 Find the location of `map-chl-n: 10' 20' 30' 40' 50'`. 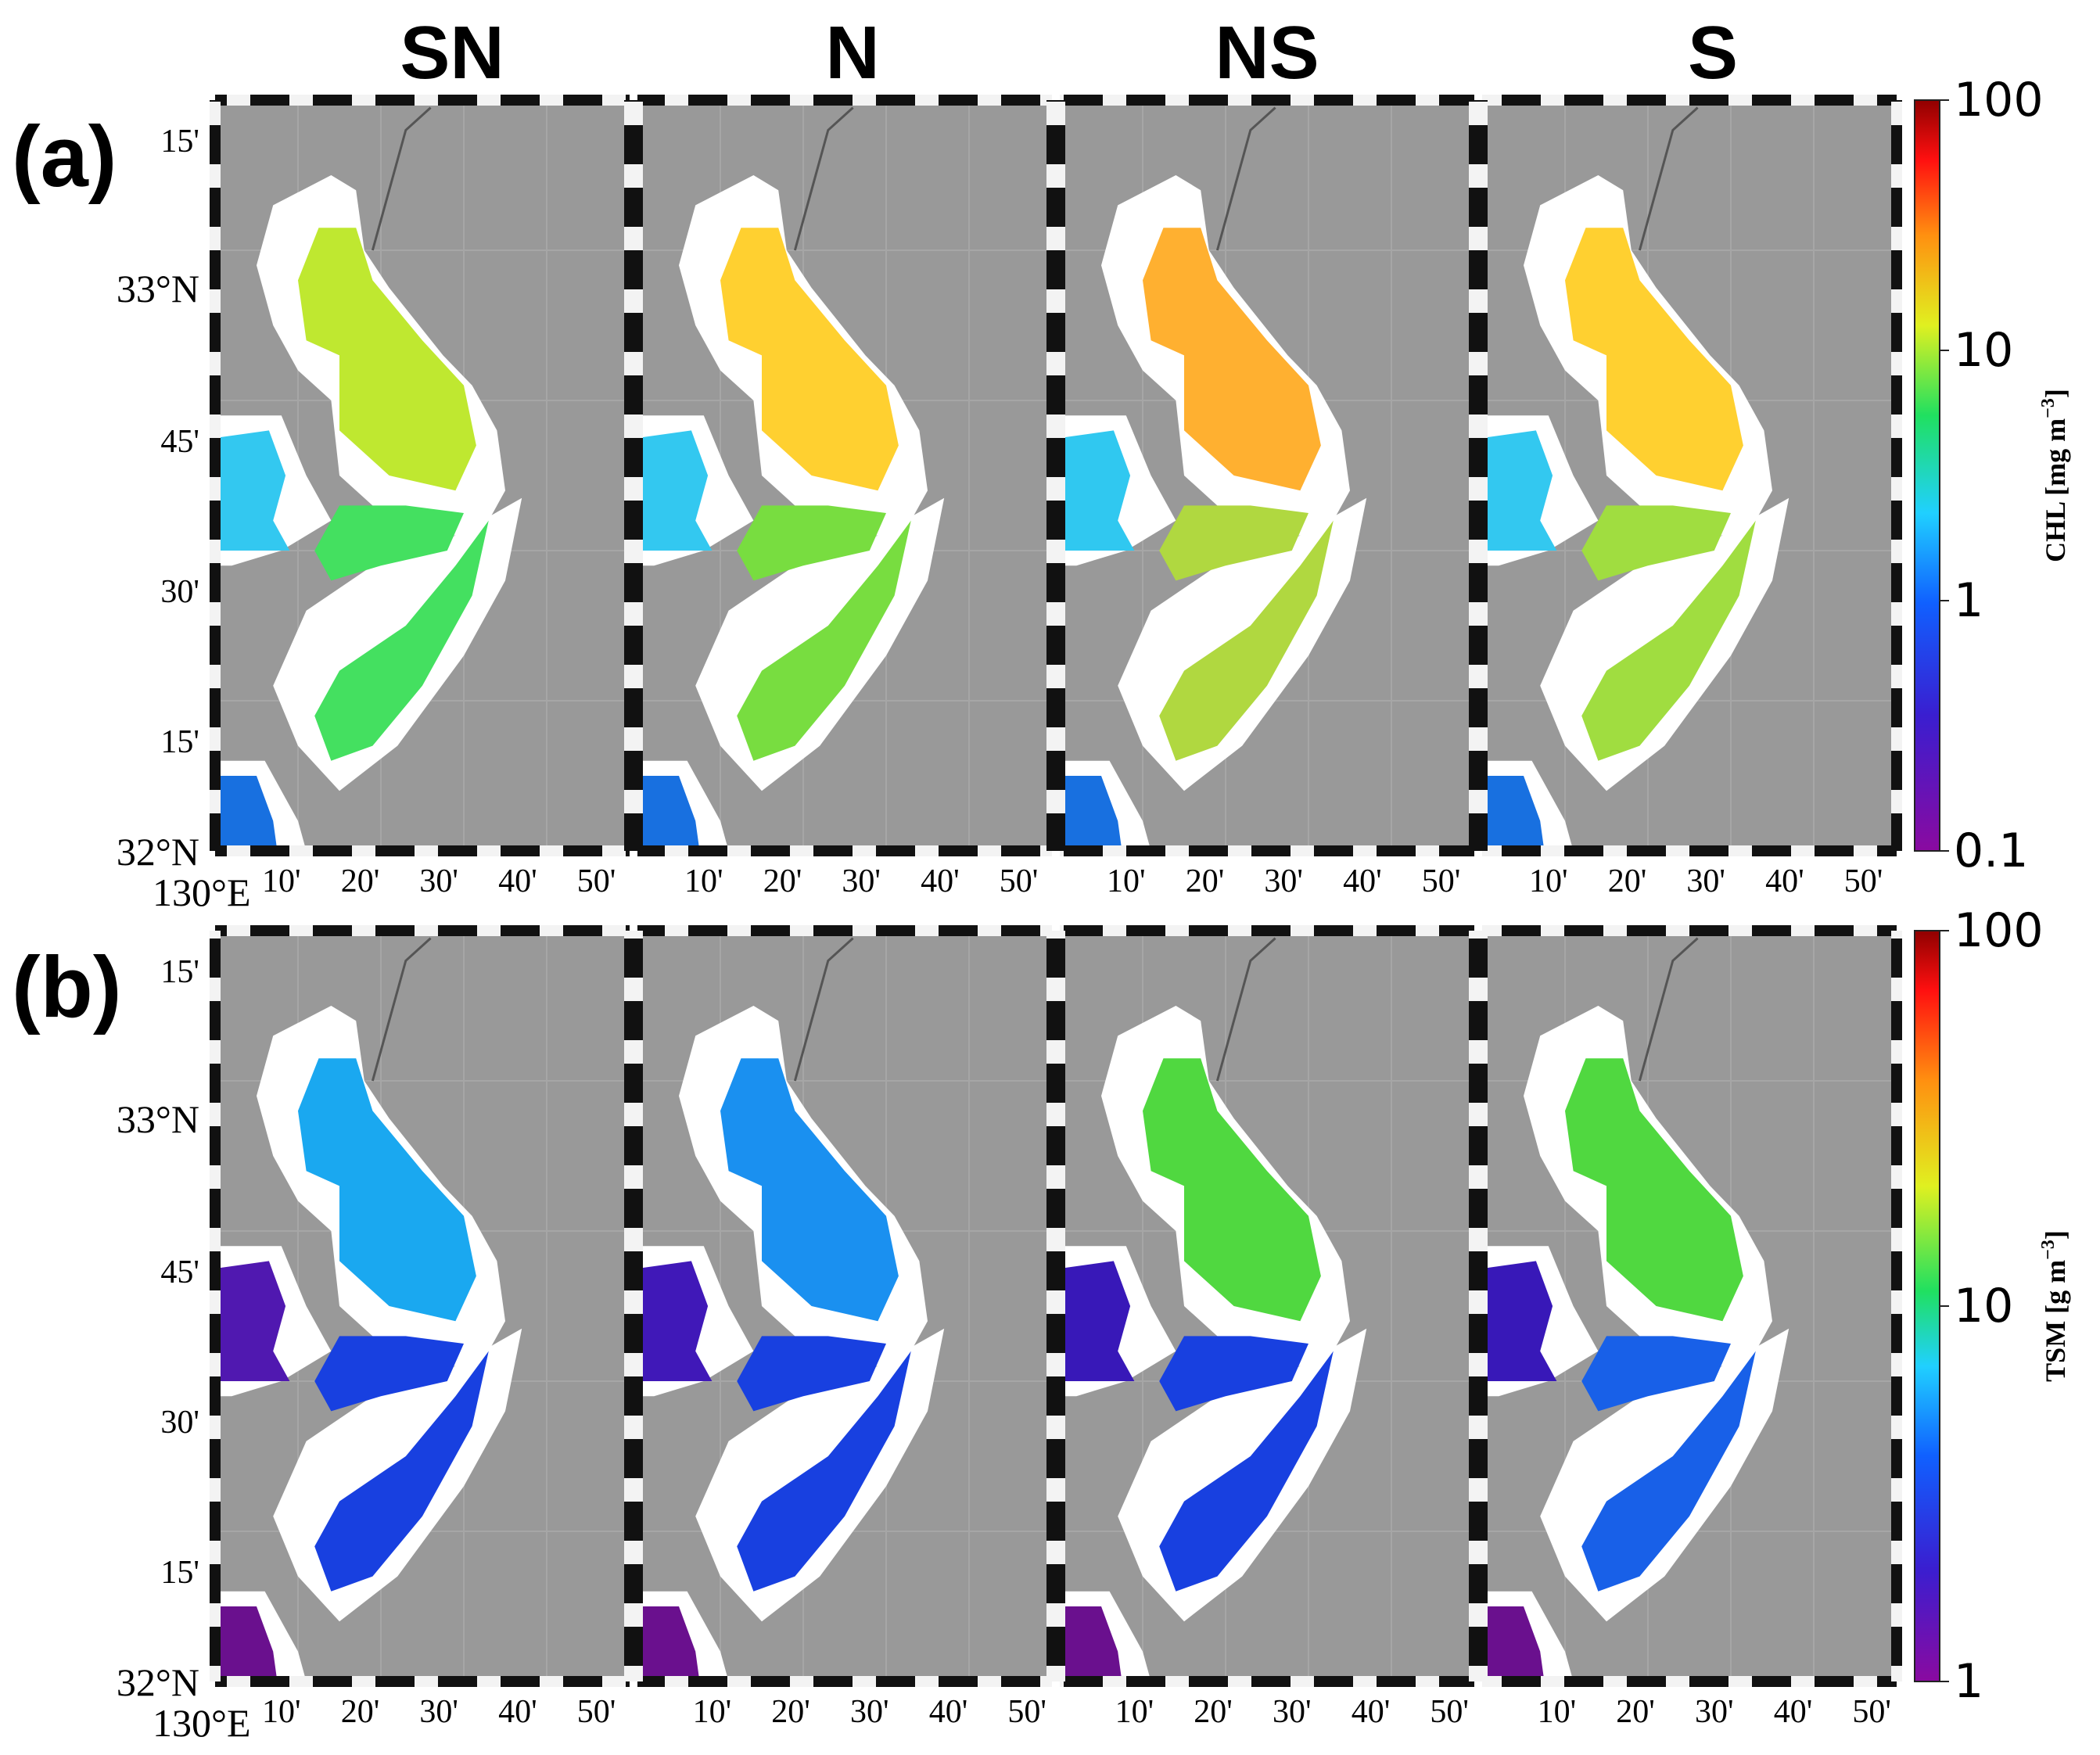

map-chl-n: 10' 20' 30' 40' 50' is located at coordinates (844, 497).